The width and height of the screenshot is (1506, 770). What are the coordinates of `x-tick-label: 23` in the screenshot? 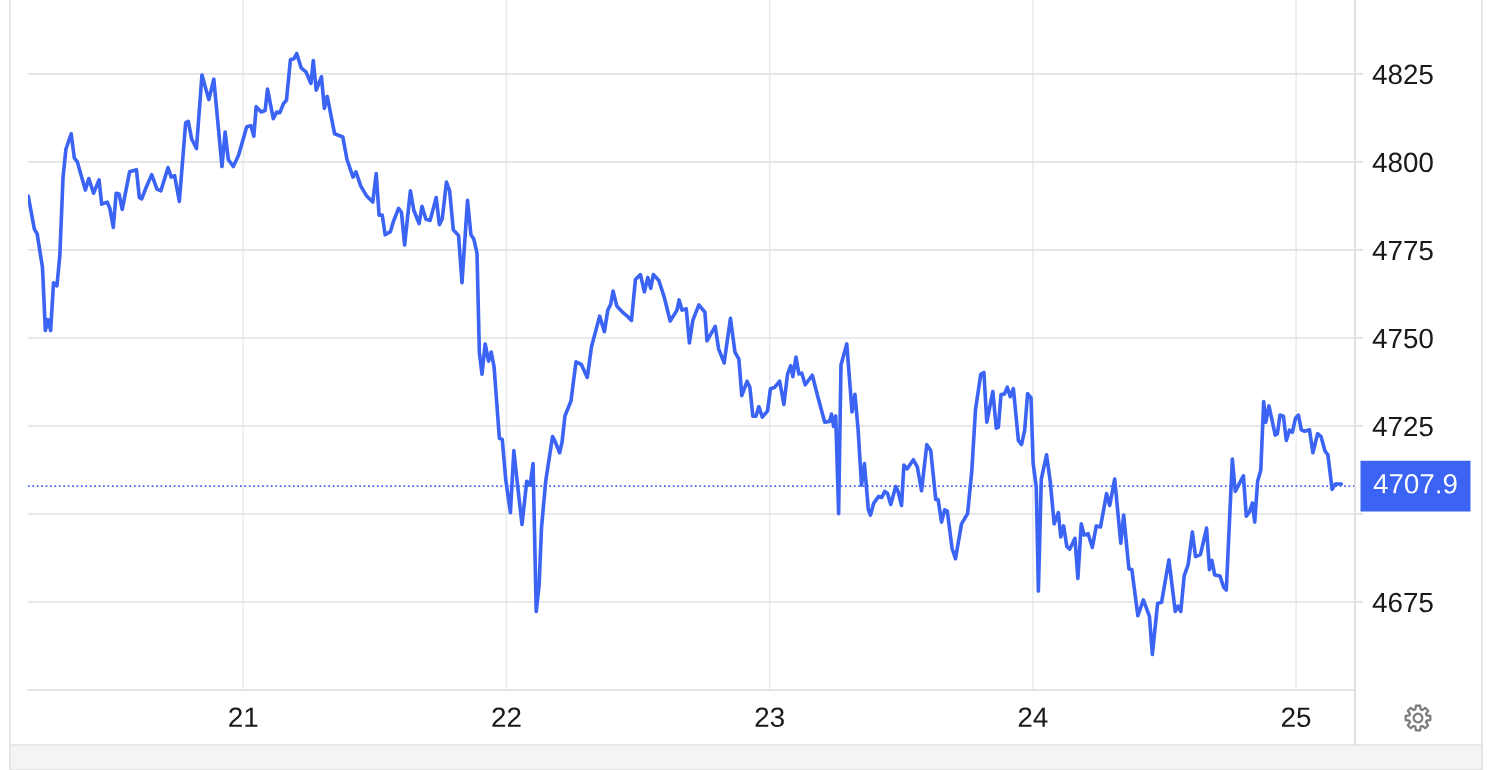 It's located at (769, 717).